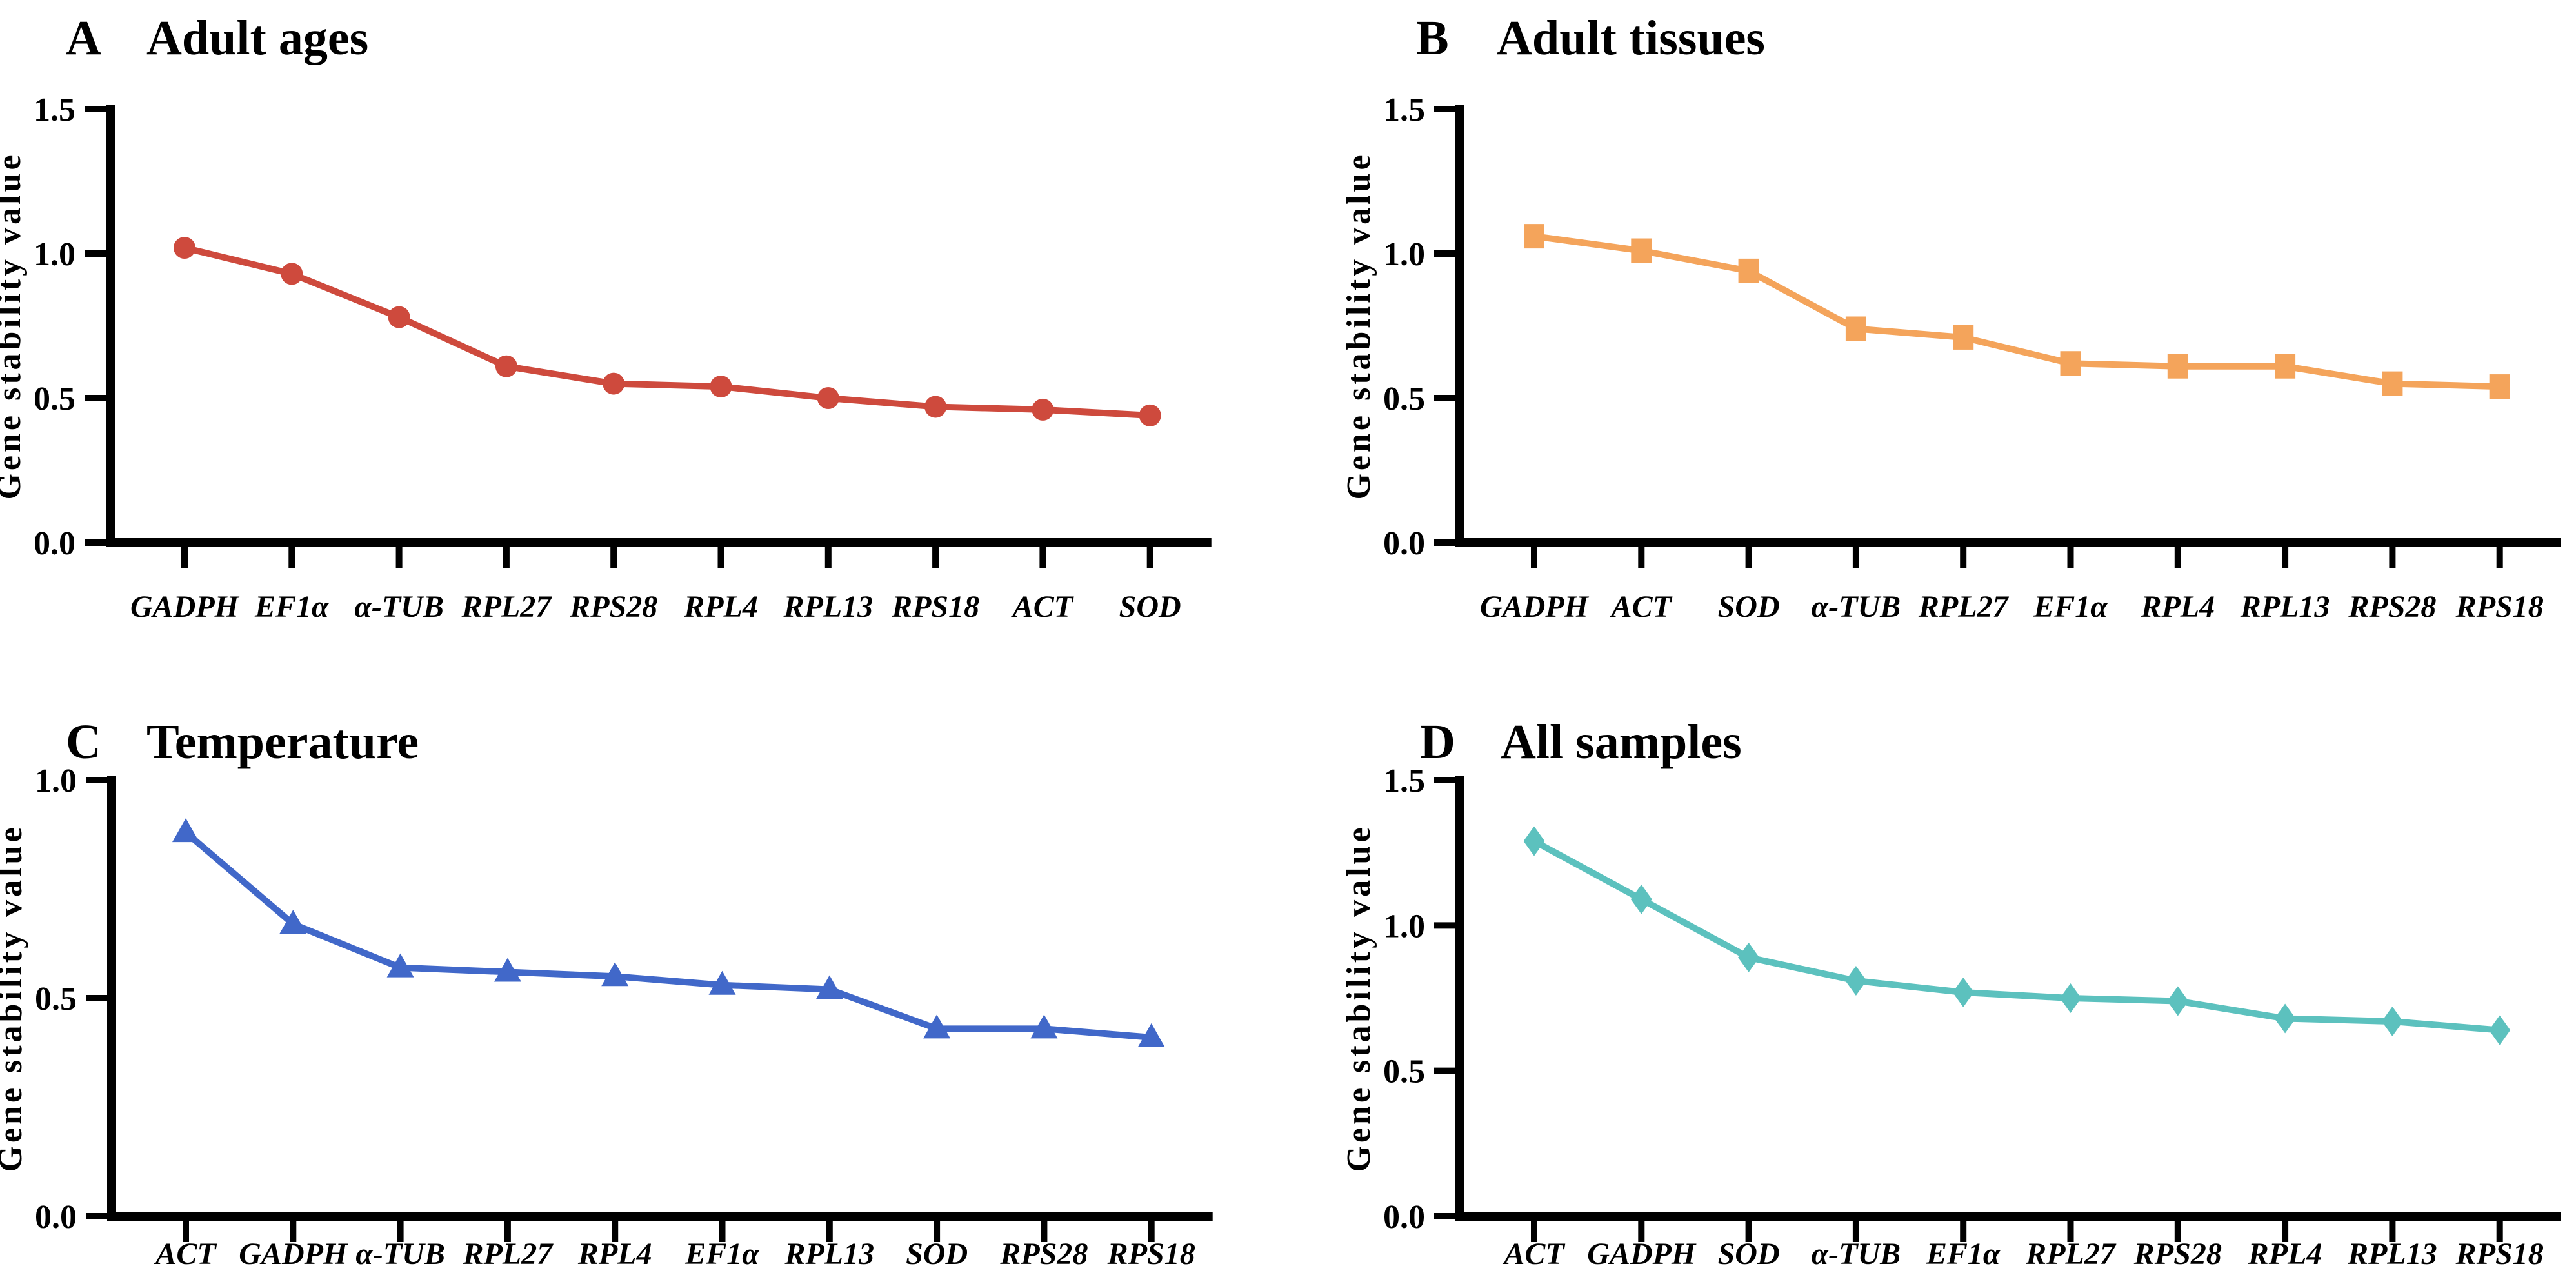 The width and height of the screenshot is (2576, 1284). What do you see at coordinates (1621, 742) in the screenshot?
I see `panel-title: All samples` at bounding box center [1621, 742].